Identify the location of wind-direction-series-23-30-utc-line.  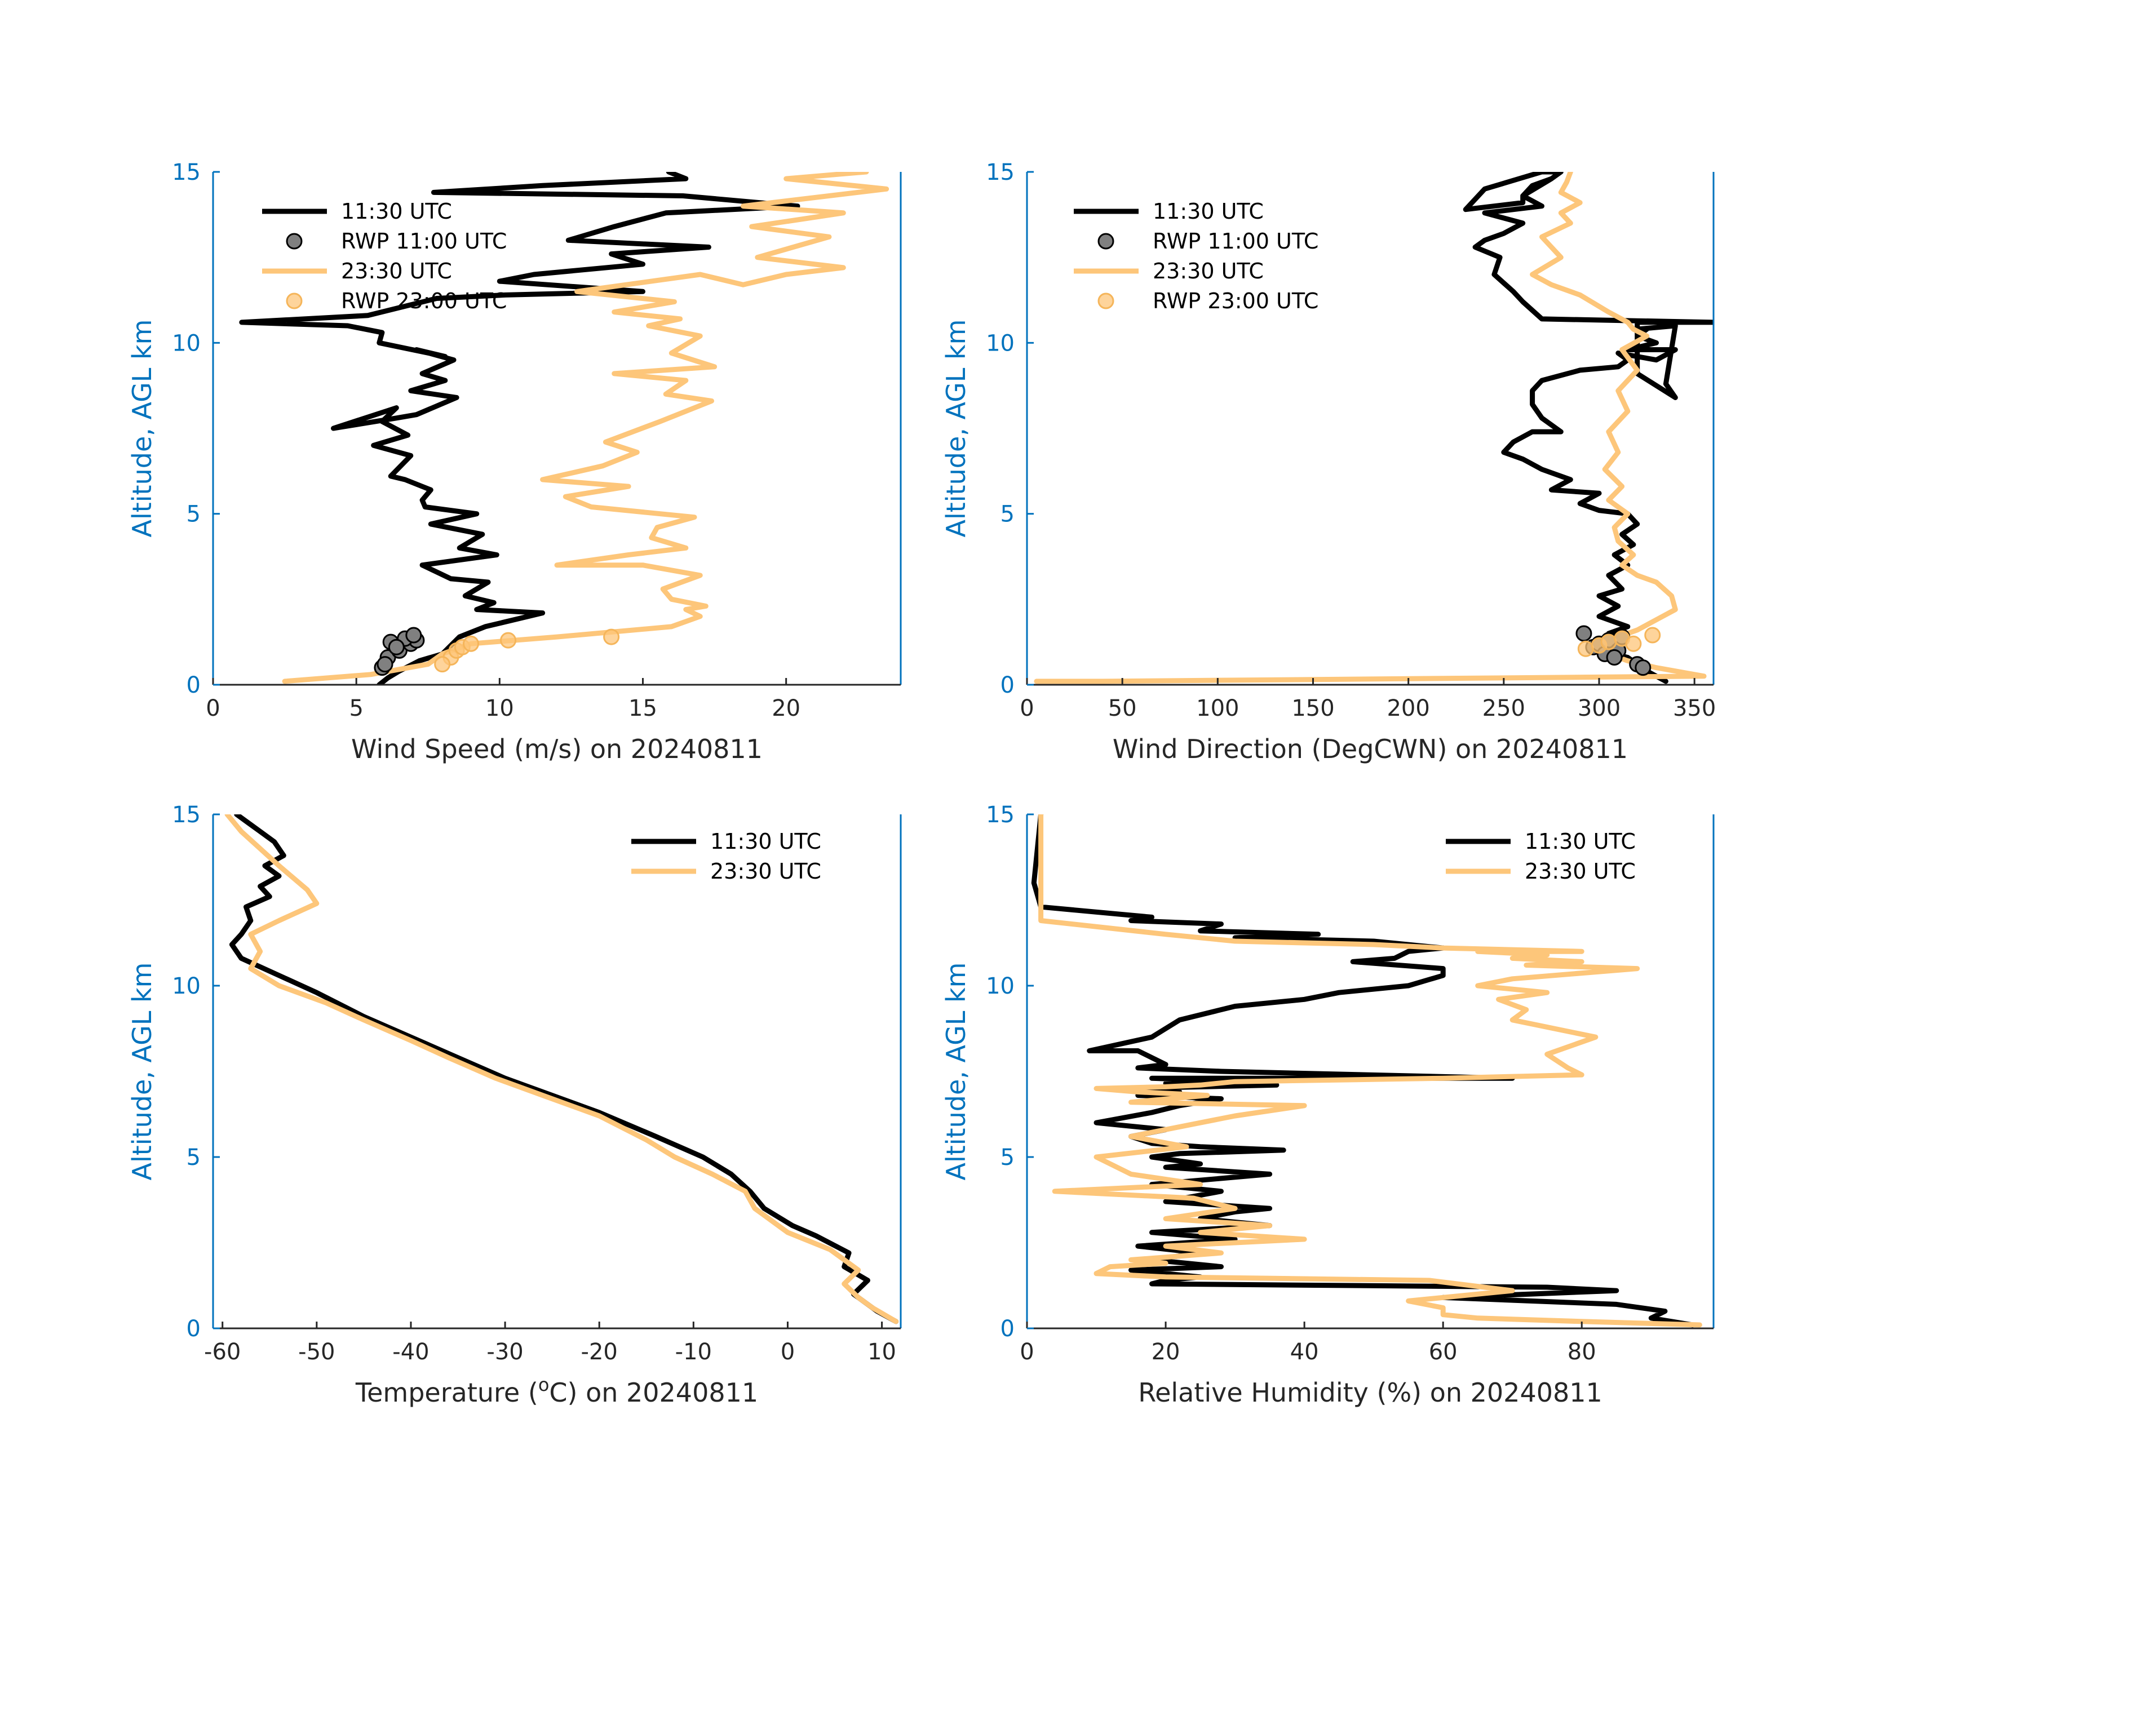
(1370, 428).